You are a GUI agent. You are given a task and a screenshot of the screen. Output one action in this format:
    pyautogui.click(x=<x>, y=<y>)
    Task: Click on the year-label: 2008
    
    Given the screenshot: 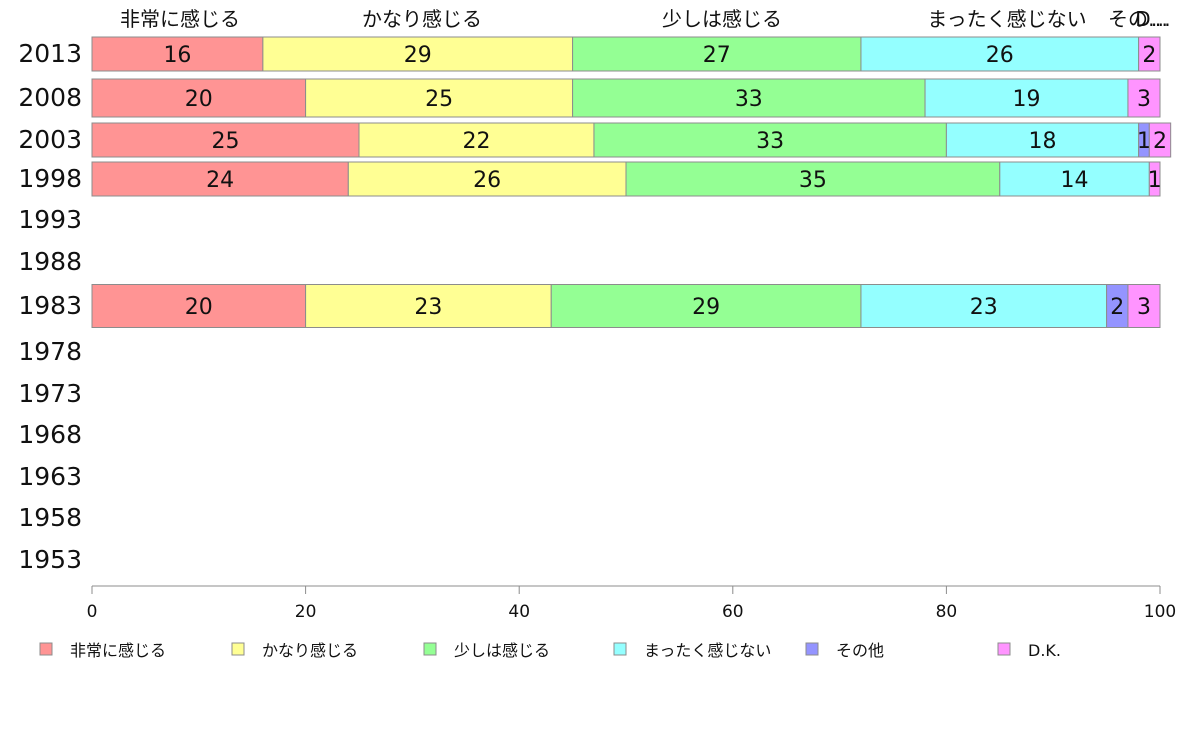 What is the action you would take?
    pyautogui.click(x=50, y=97)
    